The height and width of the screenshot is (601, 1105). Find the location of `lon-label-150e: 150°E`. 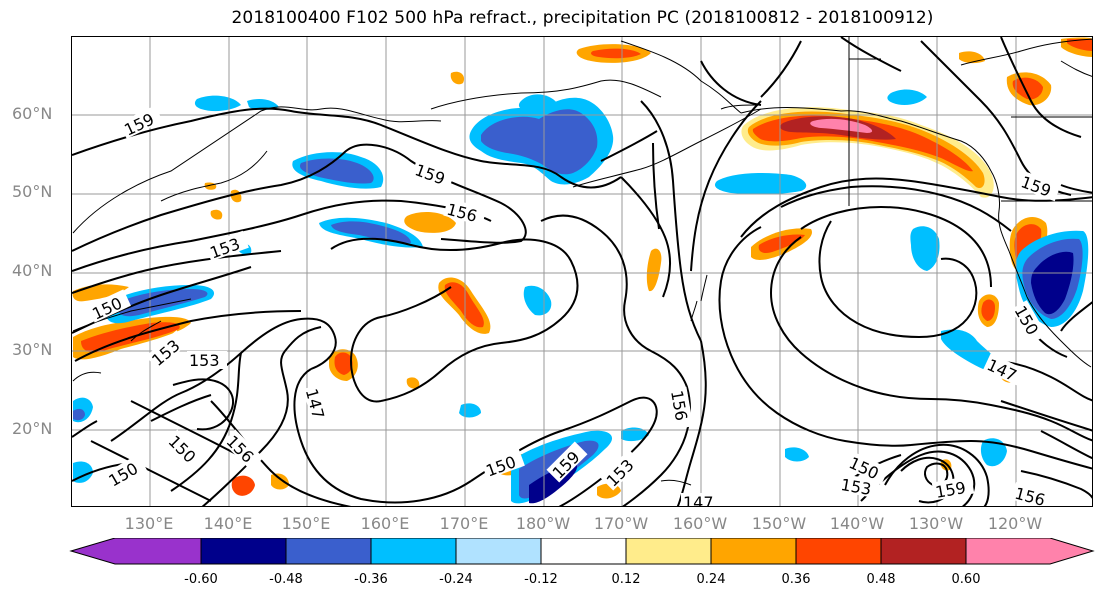

lon-label-150e: 150°E is located at coordinates (306, 523).